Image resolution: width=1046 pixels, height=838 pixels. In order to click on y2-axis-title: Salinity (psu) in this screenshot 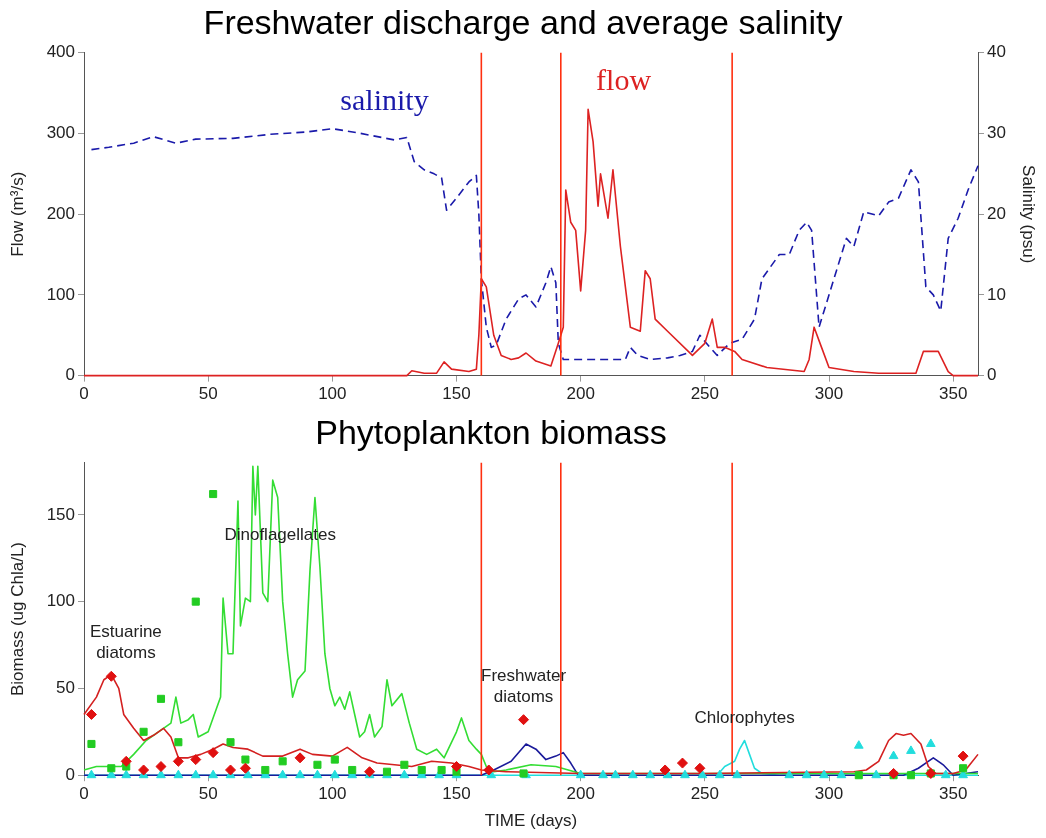, I will do `click(1029, 214)`.